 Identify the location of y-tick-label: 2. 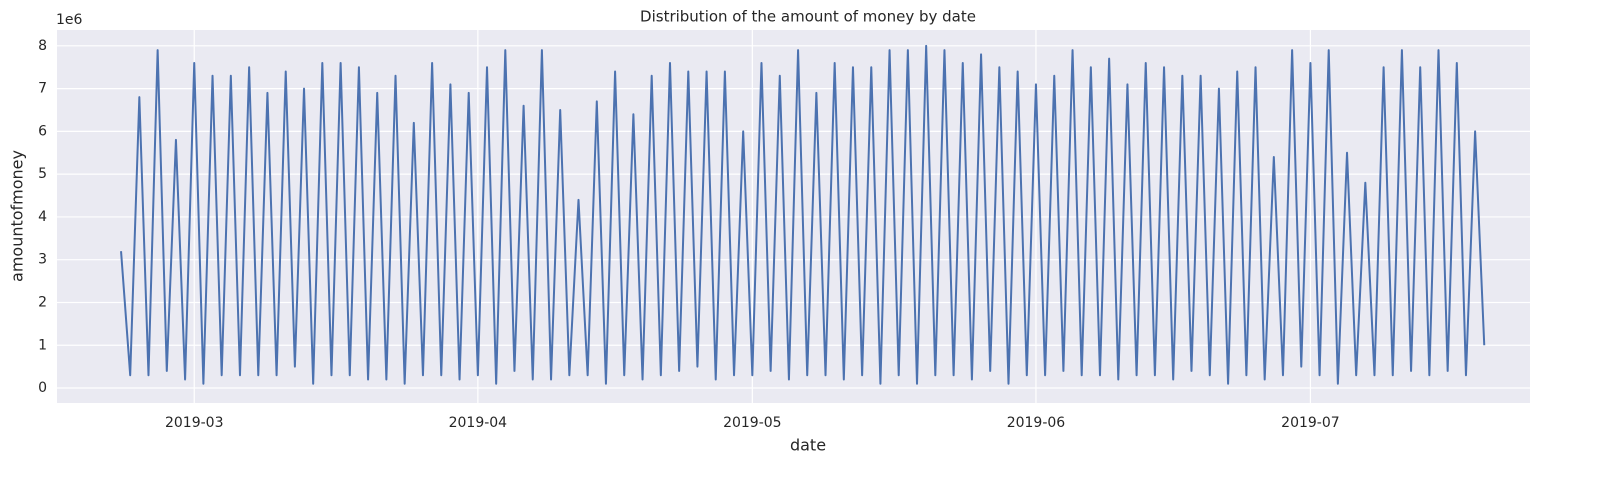
(42, 302).